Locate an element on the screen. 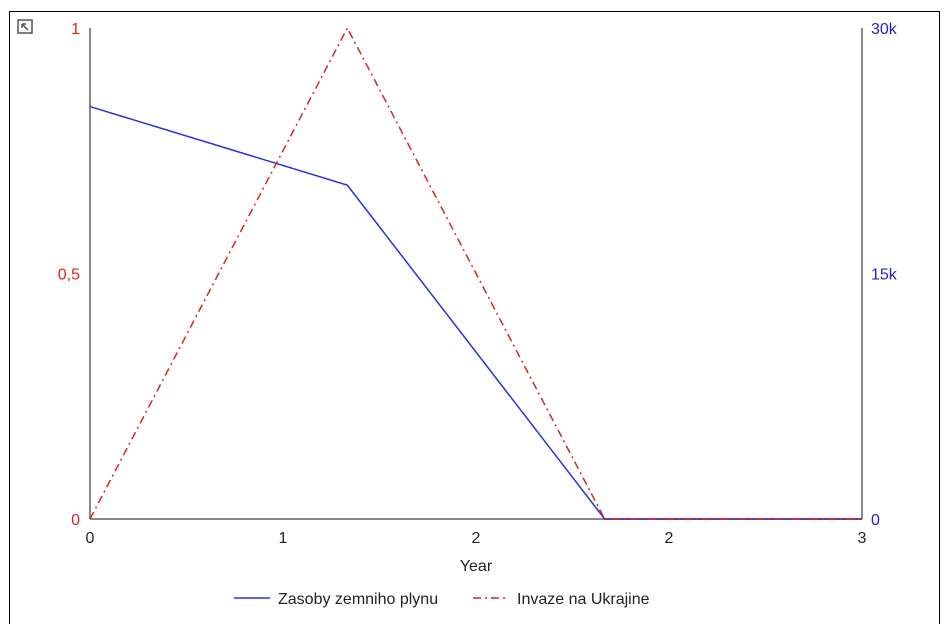 The height and width of the screenshot is (624, 946). collapse-icon is located at coordinates (25, 26).